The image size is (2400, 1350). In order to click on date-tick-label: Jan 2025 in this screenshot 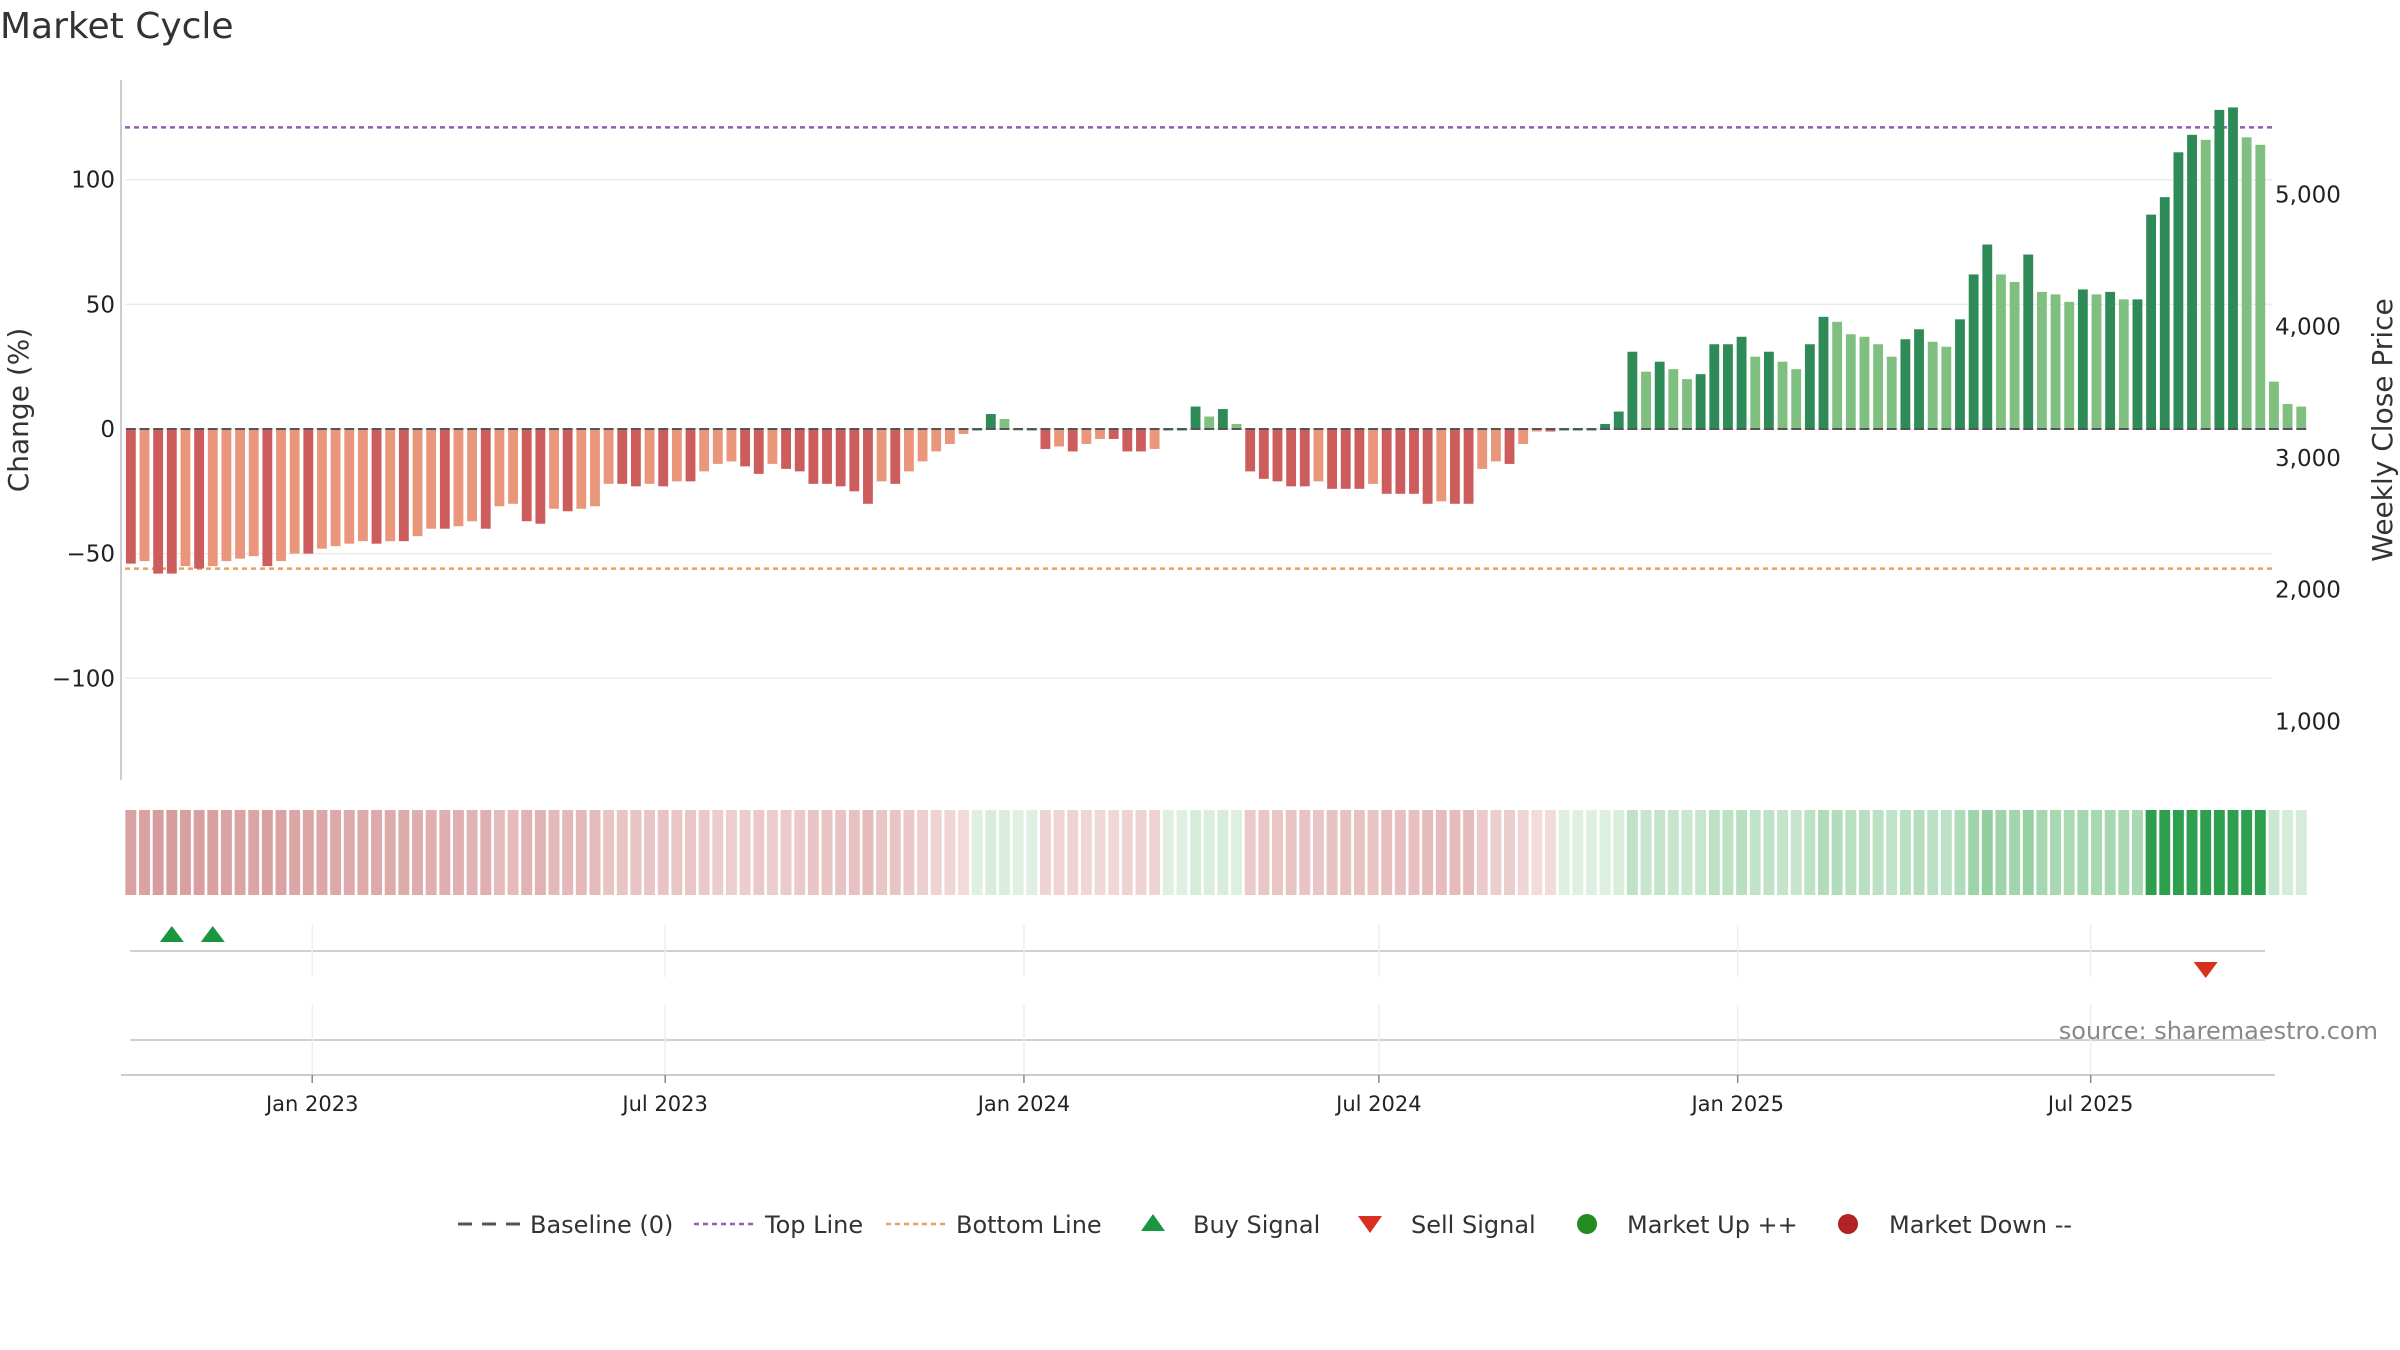, I will do `click(1736, 1104)`.